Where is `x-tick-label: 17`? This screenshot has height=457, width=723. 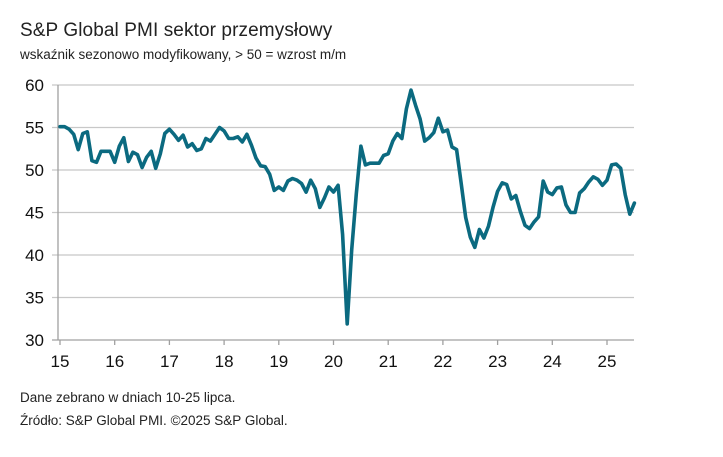
x-tick-label: 17 is located at coordinates (169, 361).